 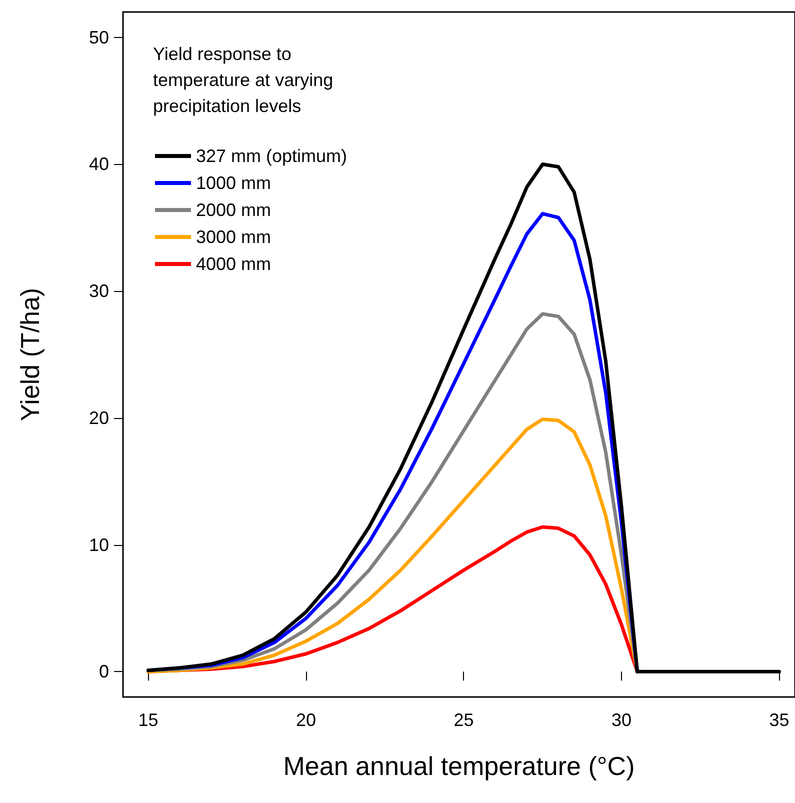 I want to click on legend-label: 1000 mm, so click(x=234, y=183).